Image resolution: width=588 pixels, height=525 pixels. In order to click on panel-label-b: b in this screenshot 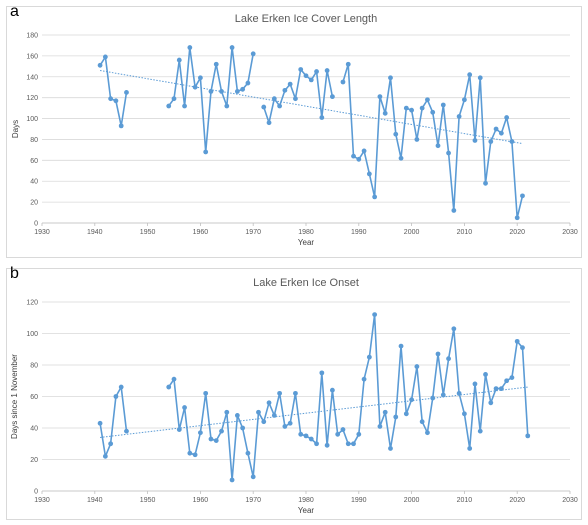, I will do `click(14, 273)`.